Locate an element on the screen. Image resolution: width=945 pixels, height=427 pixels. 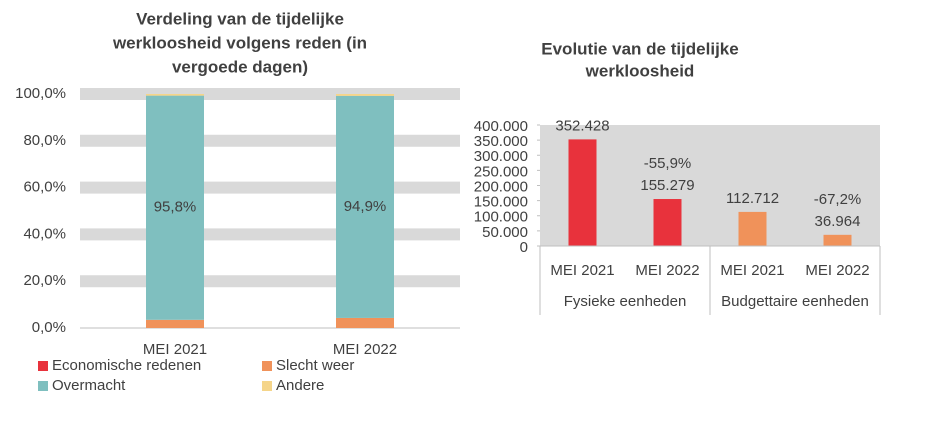
value-label: 94,9% is located at coordinates (365, 206).